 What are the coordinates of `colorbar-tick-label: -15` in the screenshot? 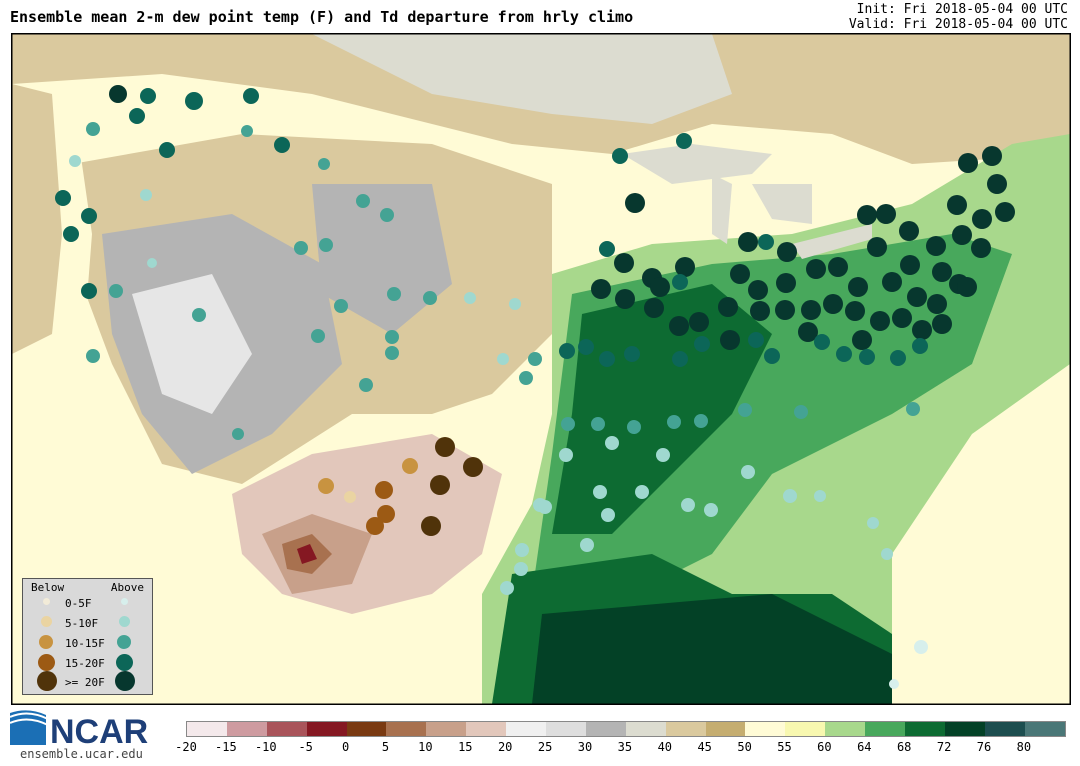 It's located at (226, 747).